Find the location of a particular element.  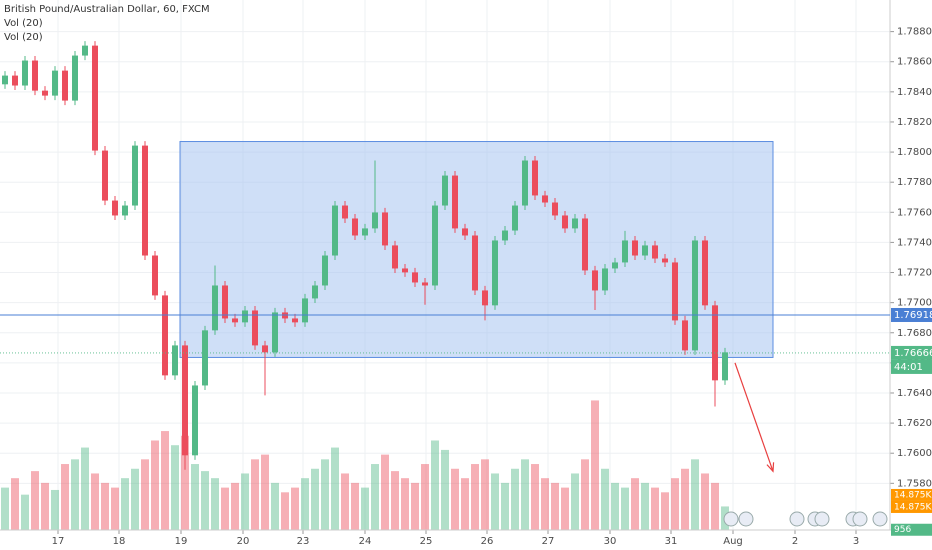

y-tick-label: 1.76800 is located at coordinates (914, 333).